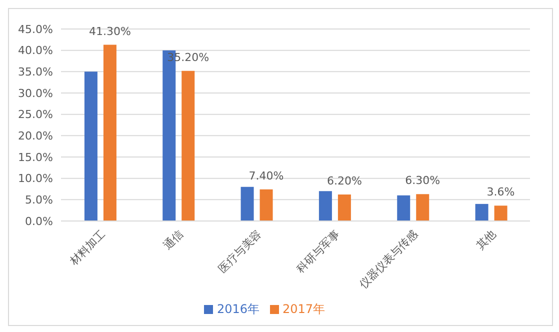  I want to click on y-tick-label: 20.0%, so click(35, 136).